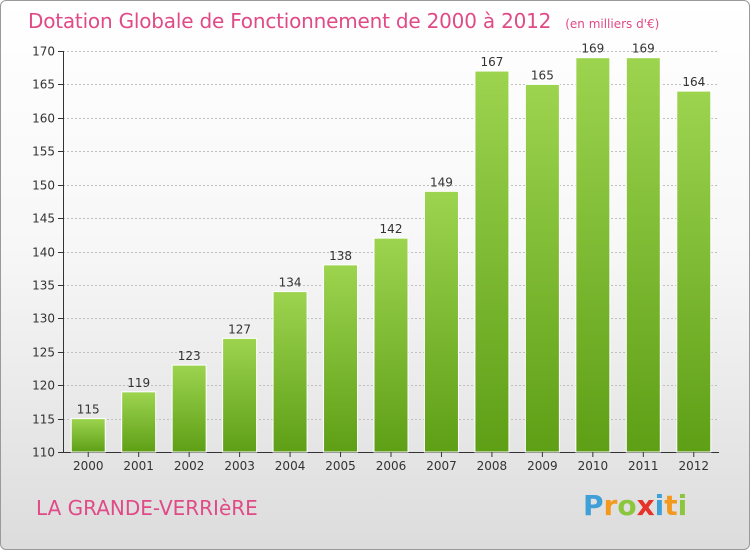  Describe the element at coordinates (441, 182) in the screenshot. I see `data-label: 149` at that location.